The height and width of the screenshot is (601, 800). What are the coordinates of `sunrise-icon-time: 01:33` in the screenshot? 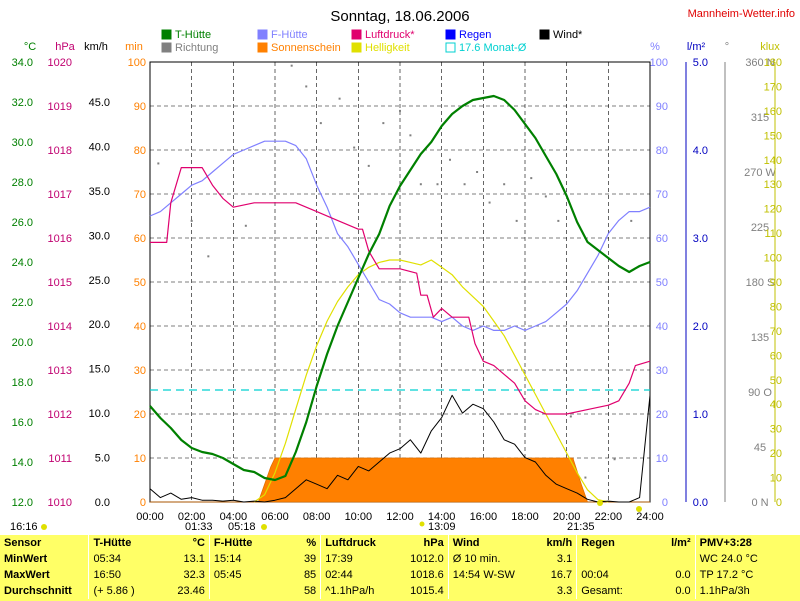 It's located at (199, 527).